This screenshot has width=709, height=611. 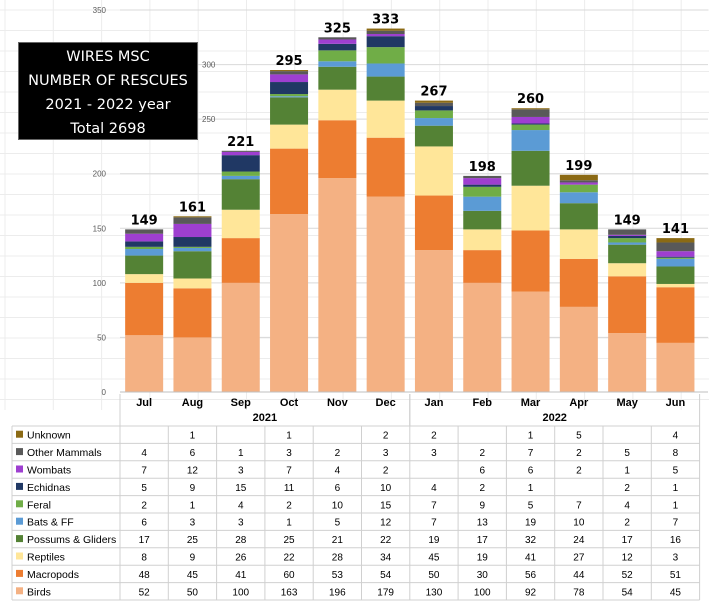 What do you see at coordinates (579, 540) in the screenshot?
I see `table-cell: 24` at bounding box center [579, 540].